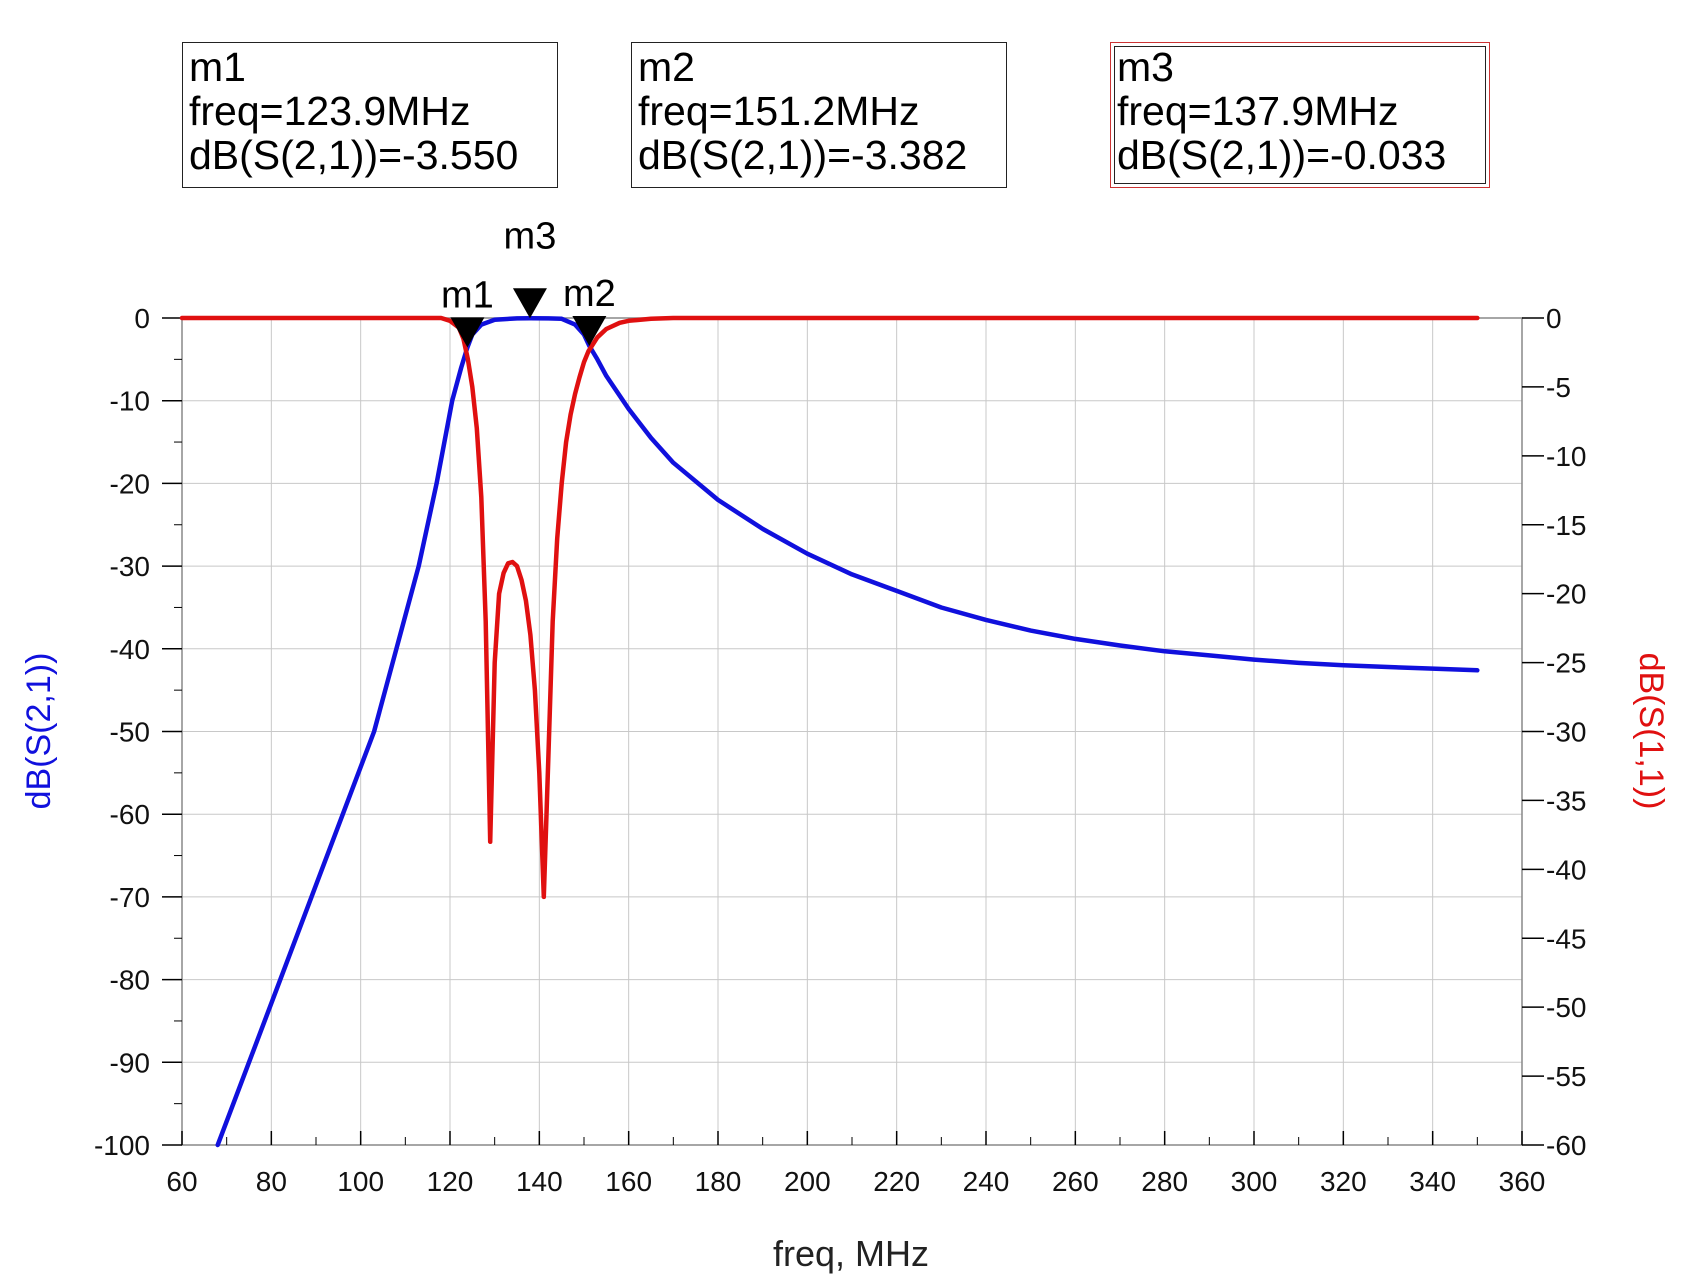 The height and width of the screenshot is (1278, 1691). What do you see at coordinates (130, 401) in the screenshot?
I see `y-left-tick-label: -10` at bounding box center [130, 401].